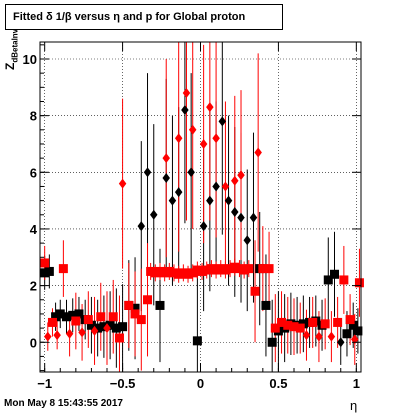 Image resolution: width=400 pixels, height=414 pixels. What do you see at coordinates (33, 342) in the screenshot?
I see `y-tick-label: 0` at bounding box center [33, 342].